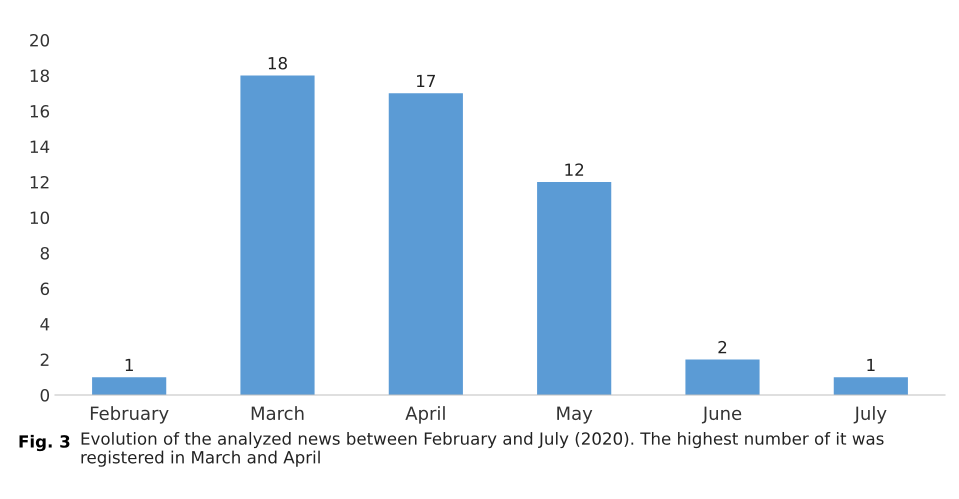  I want to click on caption: Fig. 3, so click(45, 443).